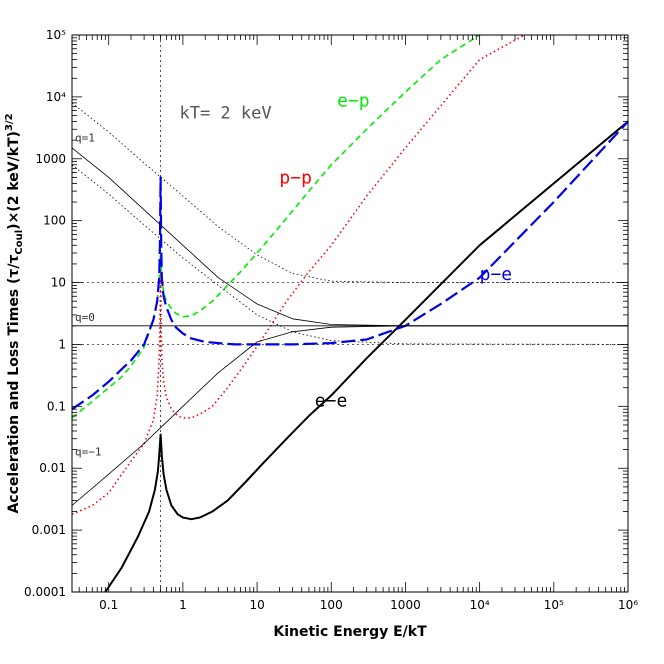 This screenshot has height=664, width=664. What do you see at coordinates (14, 180) in the screenshot?
I see `y-axis-title-mid: )×(2 keV/kT)` at bounding box center [14, 180].